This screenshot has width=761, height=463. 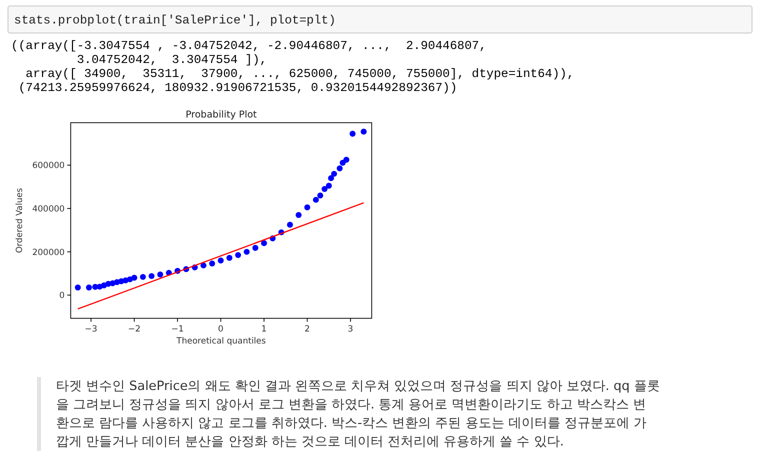 What do you see at coordinates (310, 442) in the screenshot?
I see `text: 깝게 만들거나 데이터 분산을 안정화 하는 것으로 데이터 전처리에 유용하게 쓸 수 있다.` at bounding box center [310, 442].